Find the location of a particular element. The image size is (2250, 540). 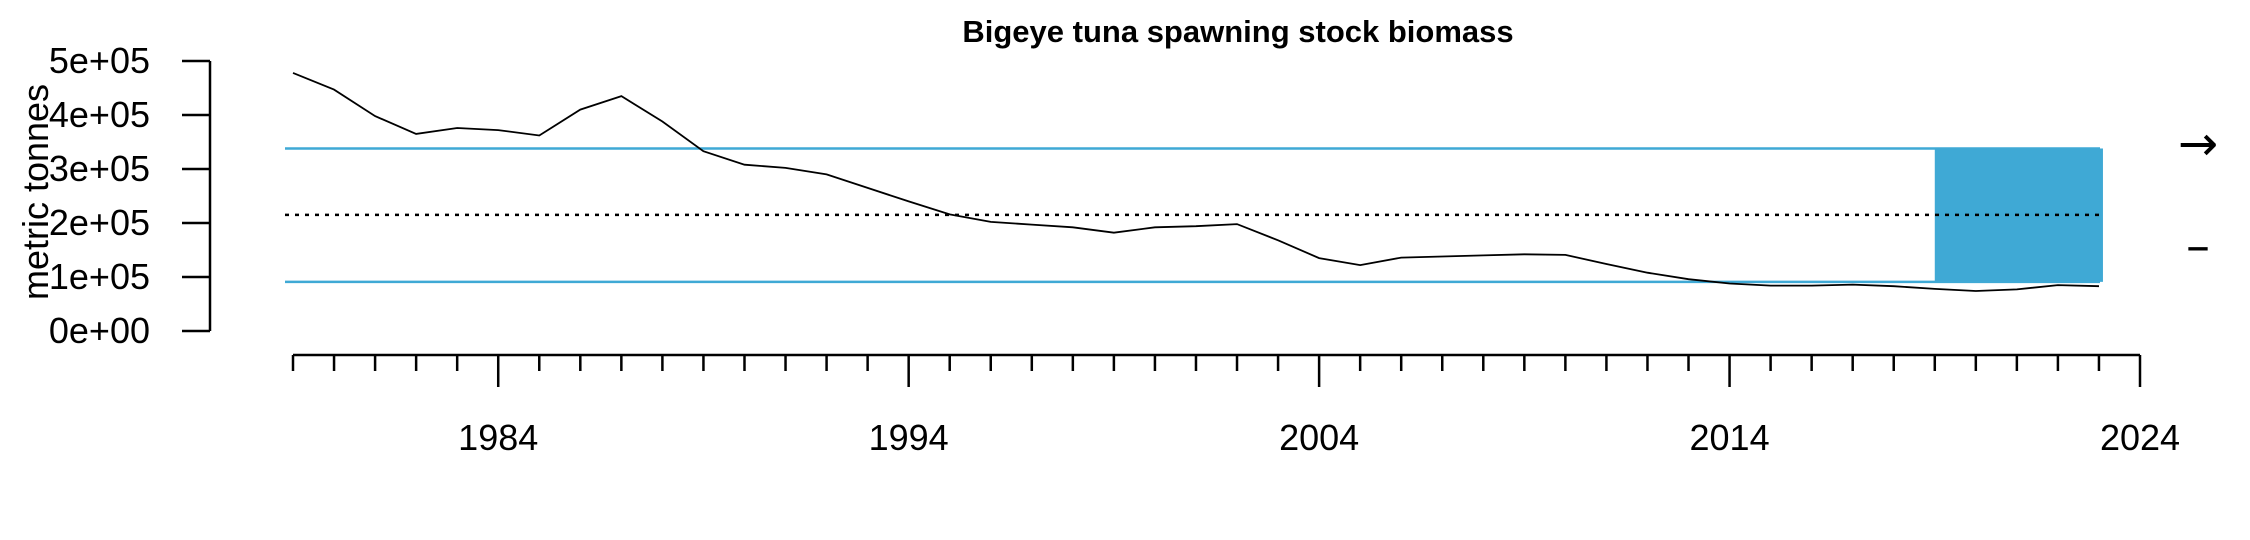

dash-symbol: – is located at coordinates (2198, 246).